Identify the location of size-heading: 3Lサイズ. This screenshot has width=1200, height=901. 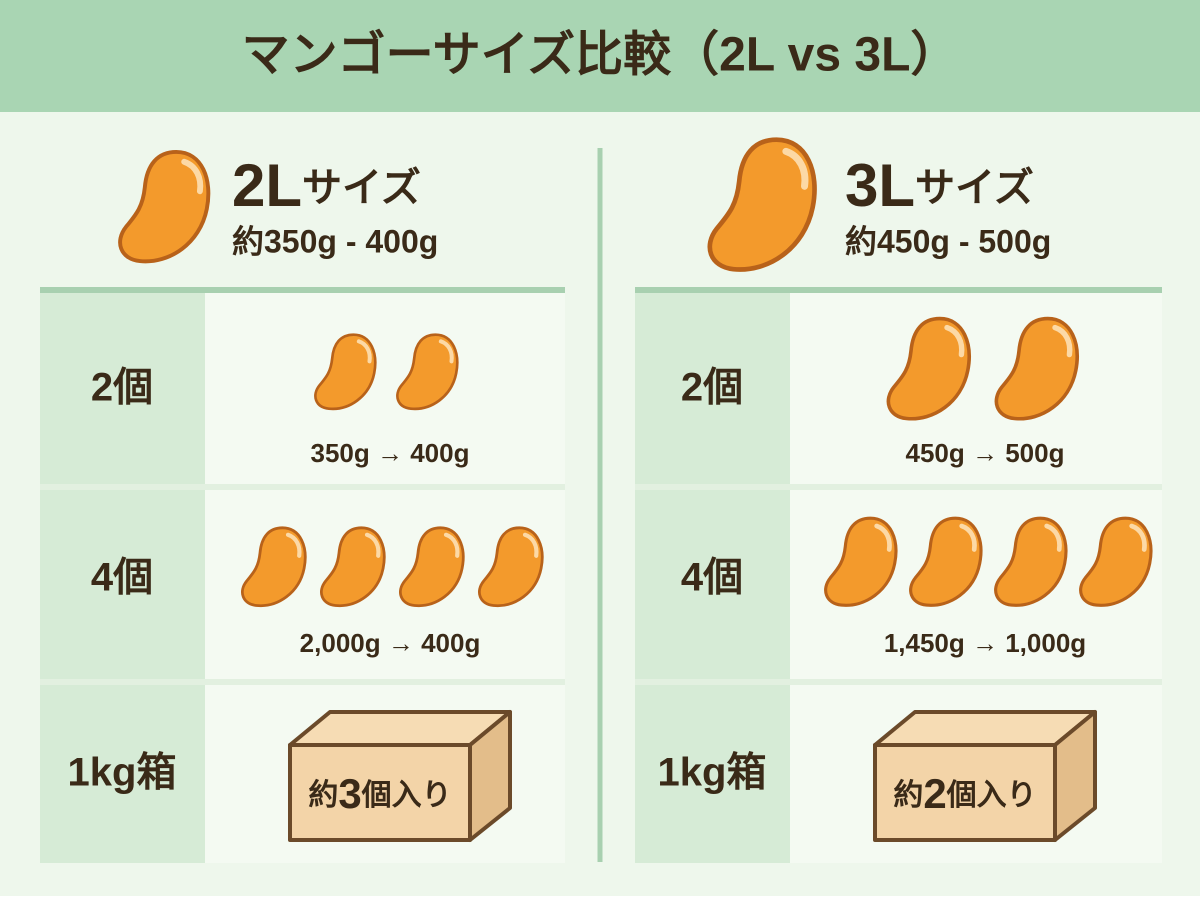
(939, 185).